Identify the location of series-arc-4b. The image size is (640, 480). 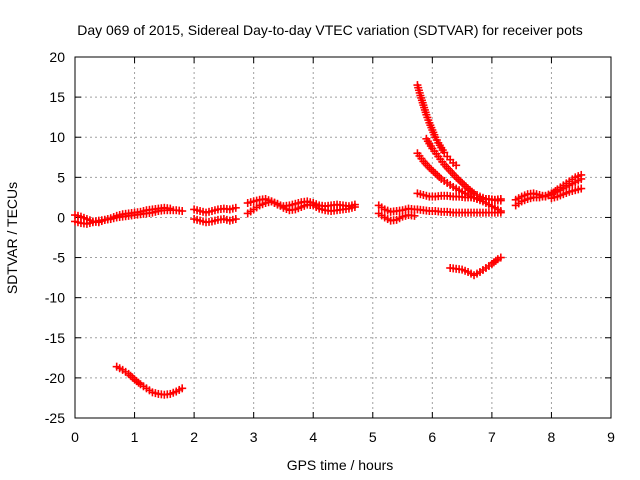
(301, 202).